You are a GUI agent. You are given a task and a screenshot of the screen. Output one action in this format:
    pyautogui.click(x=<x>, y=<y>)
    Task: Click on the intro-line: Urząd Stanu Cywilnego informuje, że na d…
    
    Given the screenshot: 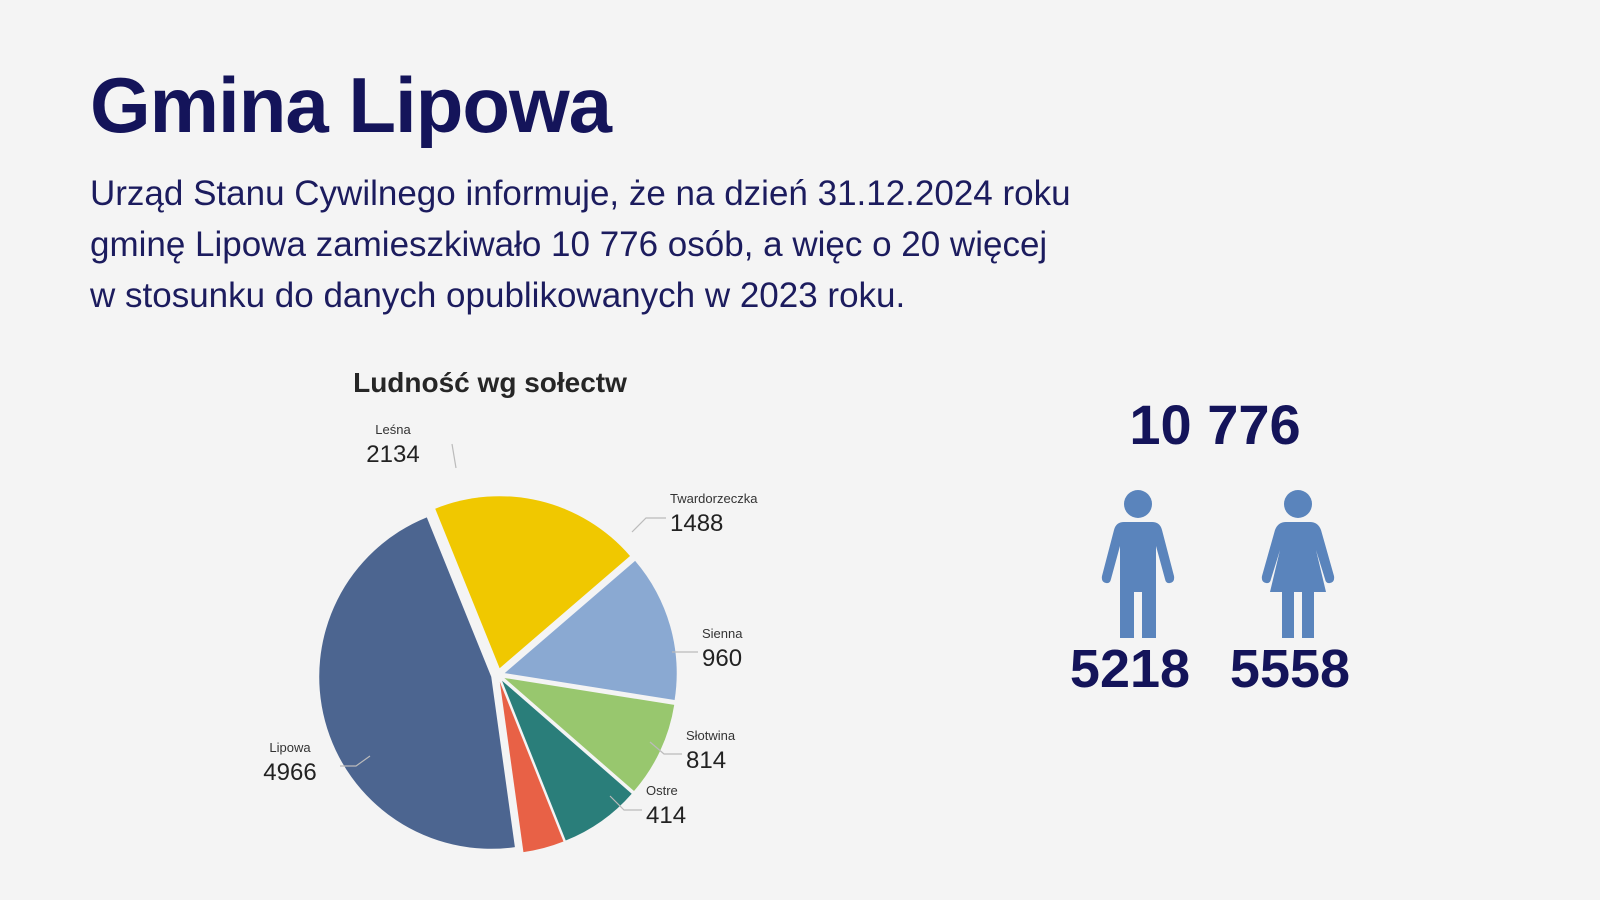 What is the action you would take?
    pyautogui.click(x=580, y=193)
    